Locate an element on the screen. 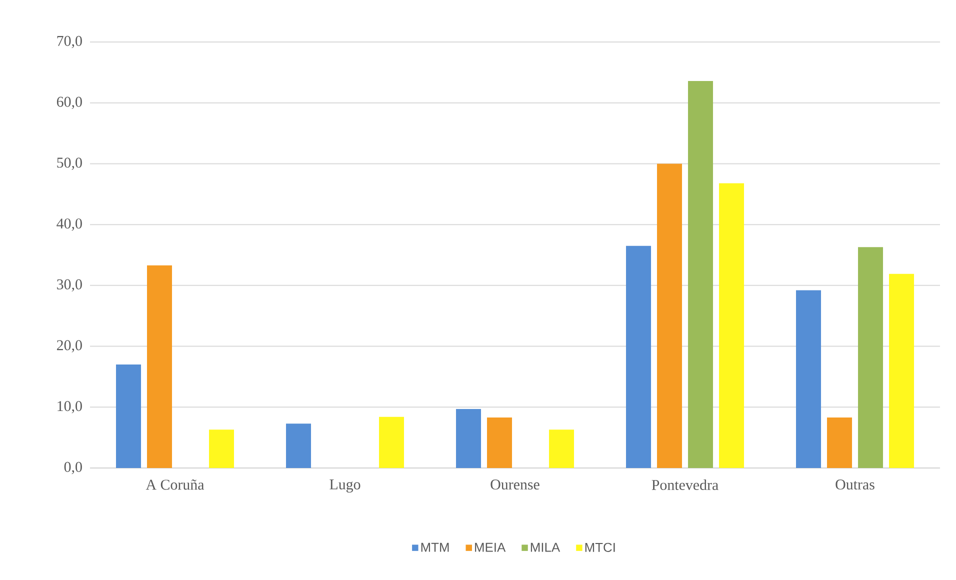  legend-label: MEIA is located at coordinates (490, 547).